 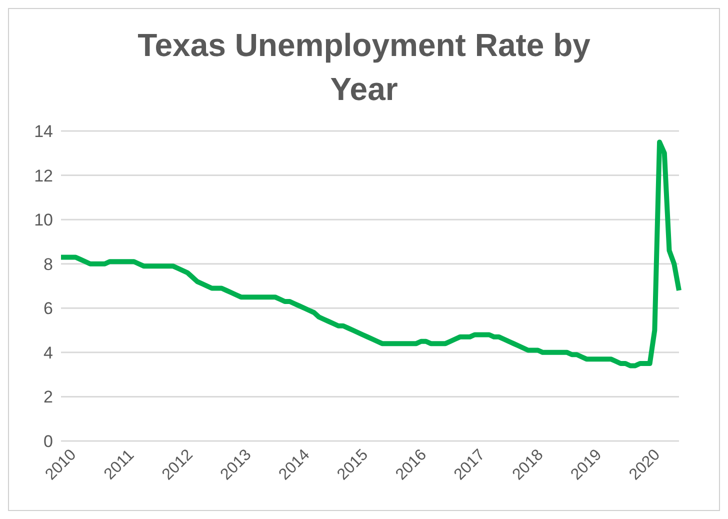 I want to click on chart-title: Texas Unemployment Rate by Year, so click(x=364, y=67).